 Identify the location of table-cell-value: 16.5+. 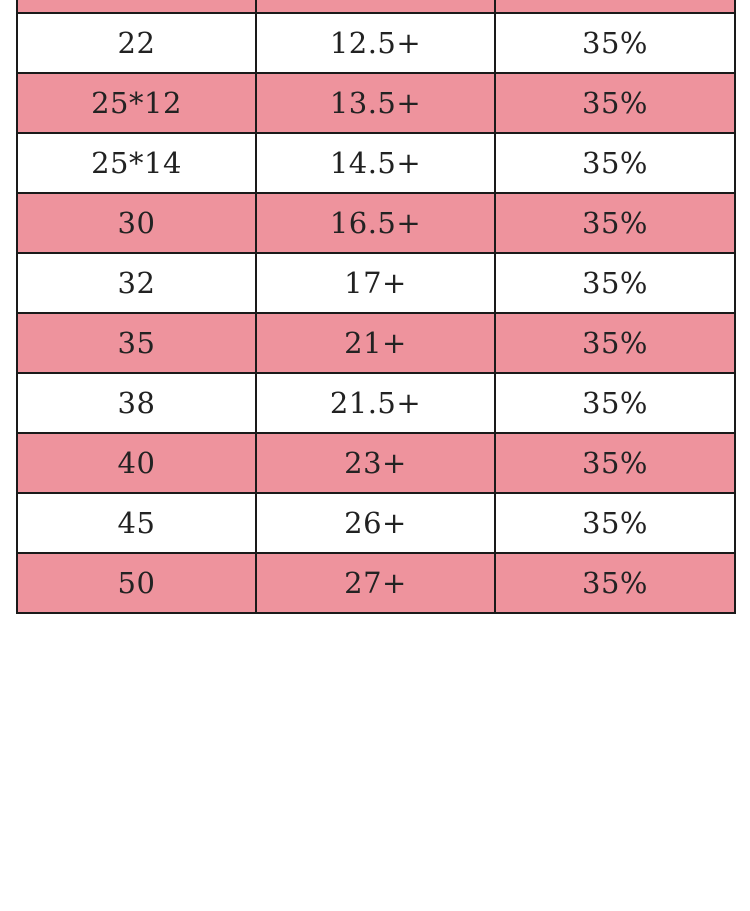
(375, 223).